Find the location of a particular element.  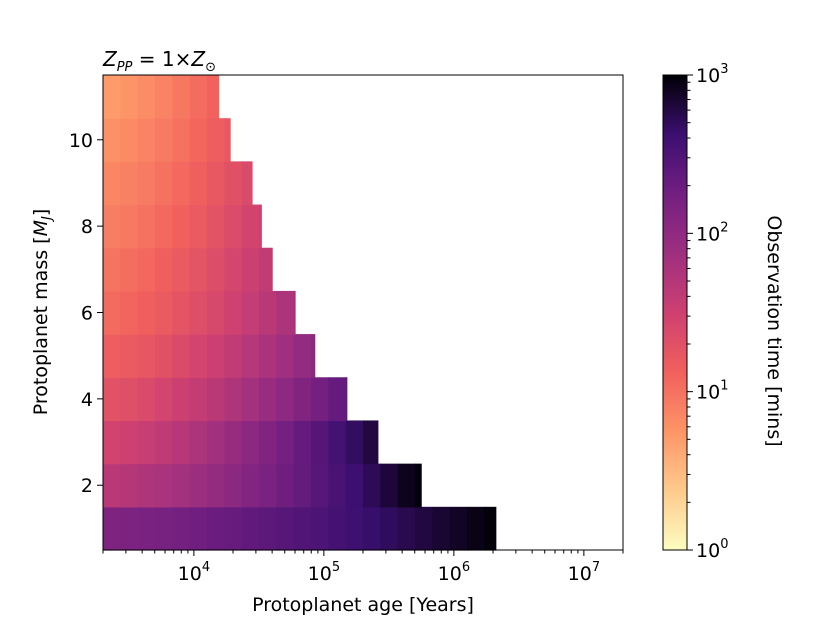

y-tick-label: 4 is located at coordinates (87, 400).